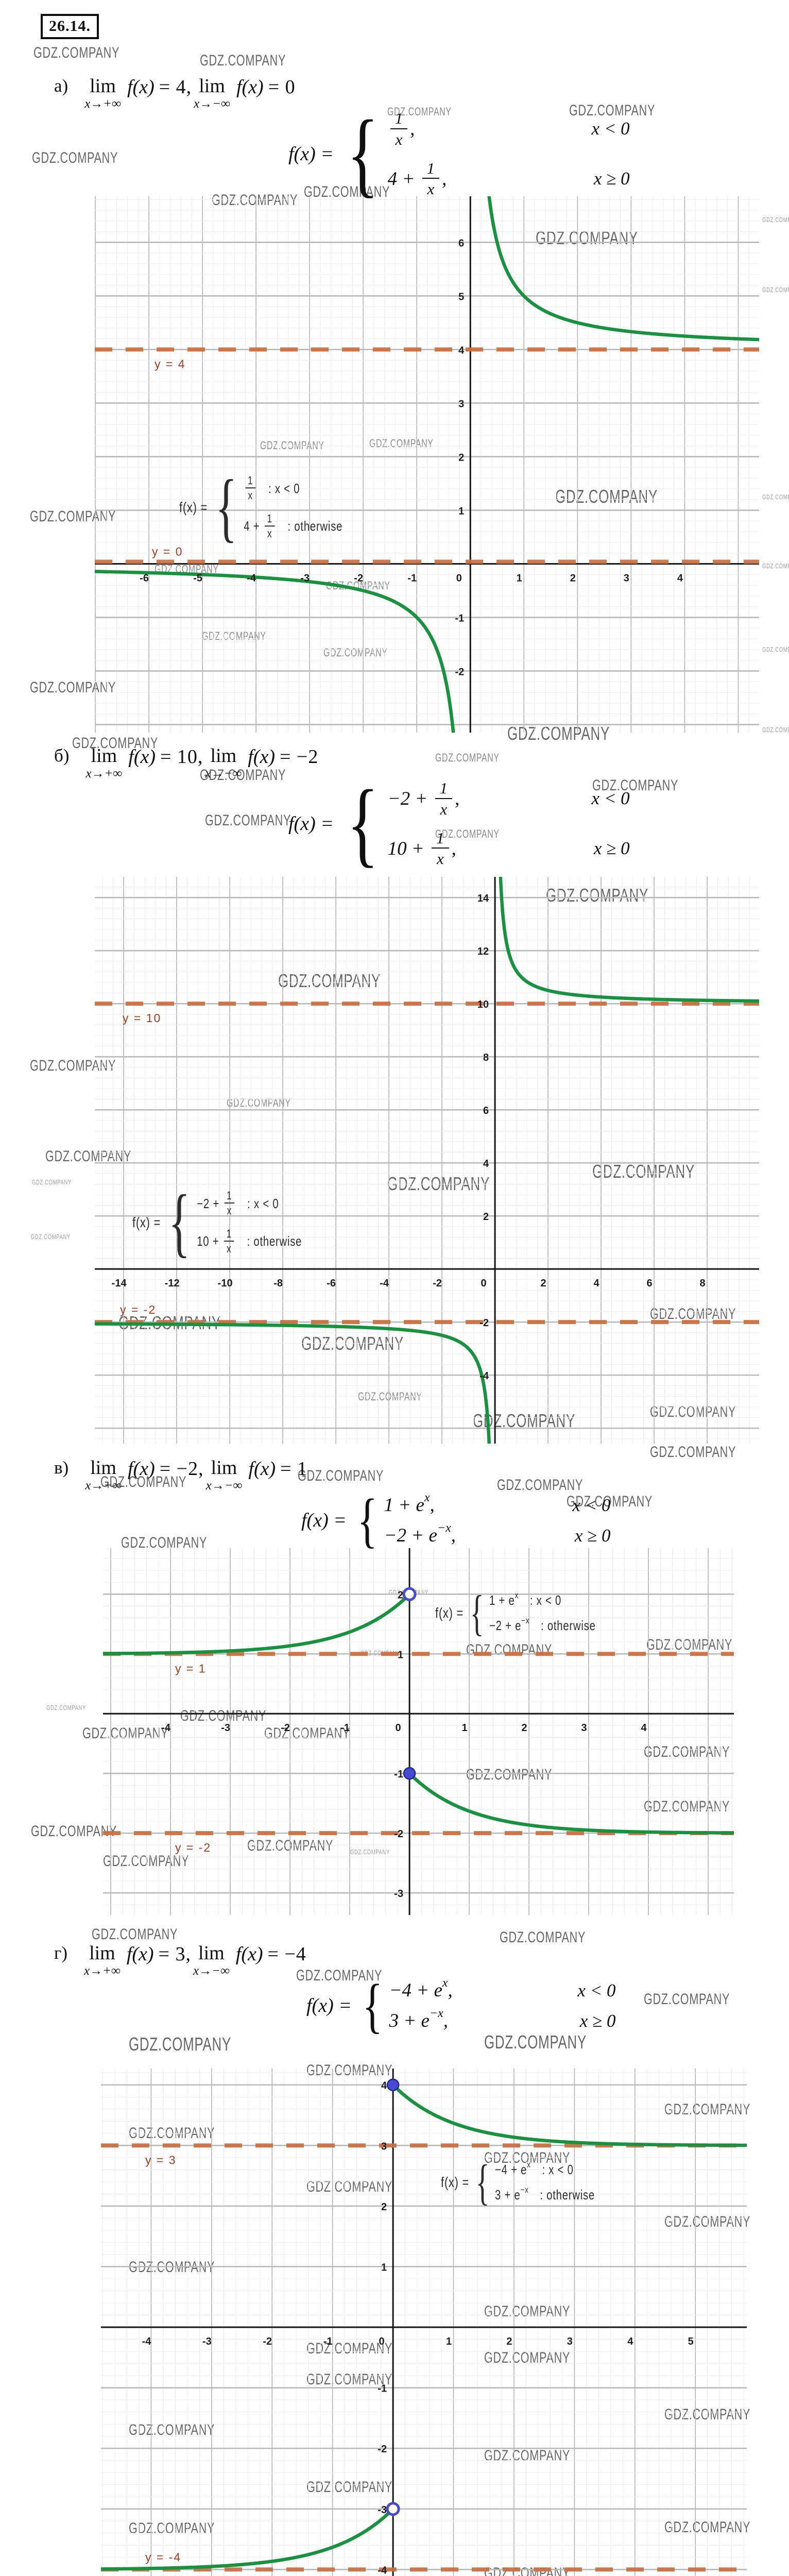  Describe the element at coordinates (410, 2020) in the screenshot. I see `expression: 3 + e` at that location.